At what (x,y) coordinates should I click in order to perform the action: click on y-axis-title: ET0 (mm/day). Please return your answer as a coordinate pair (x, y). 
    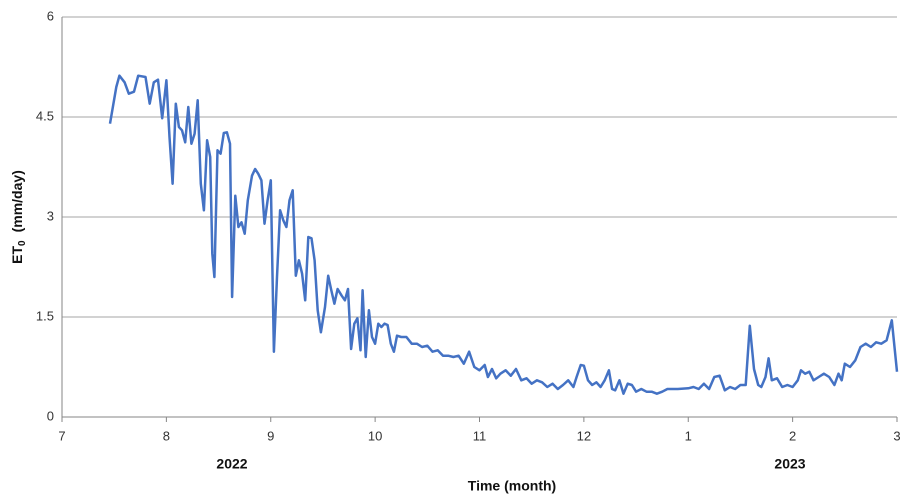
    Looking at the image, I should click on (18, 217).